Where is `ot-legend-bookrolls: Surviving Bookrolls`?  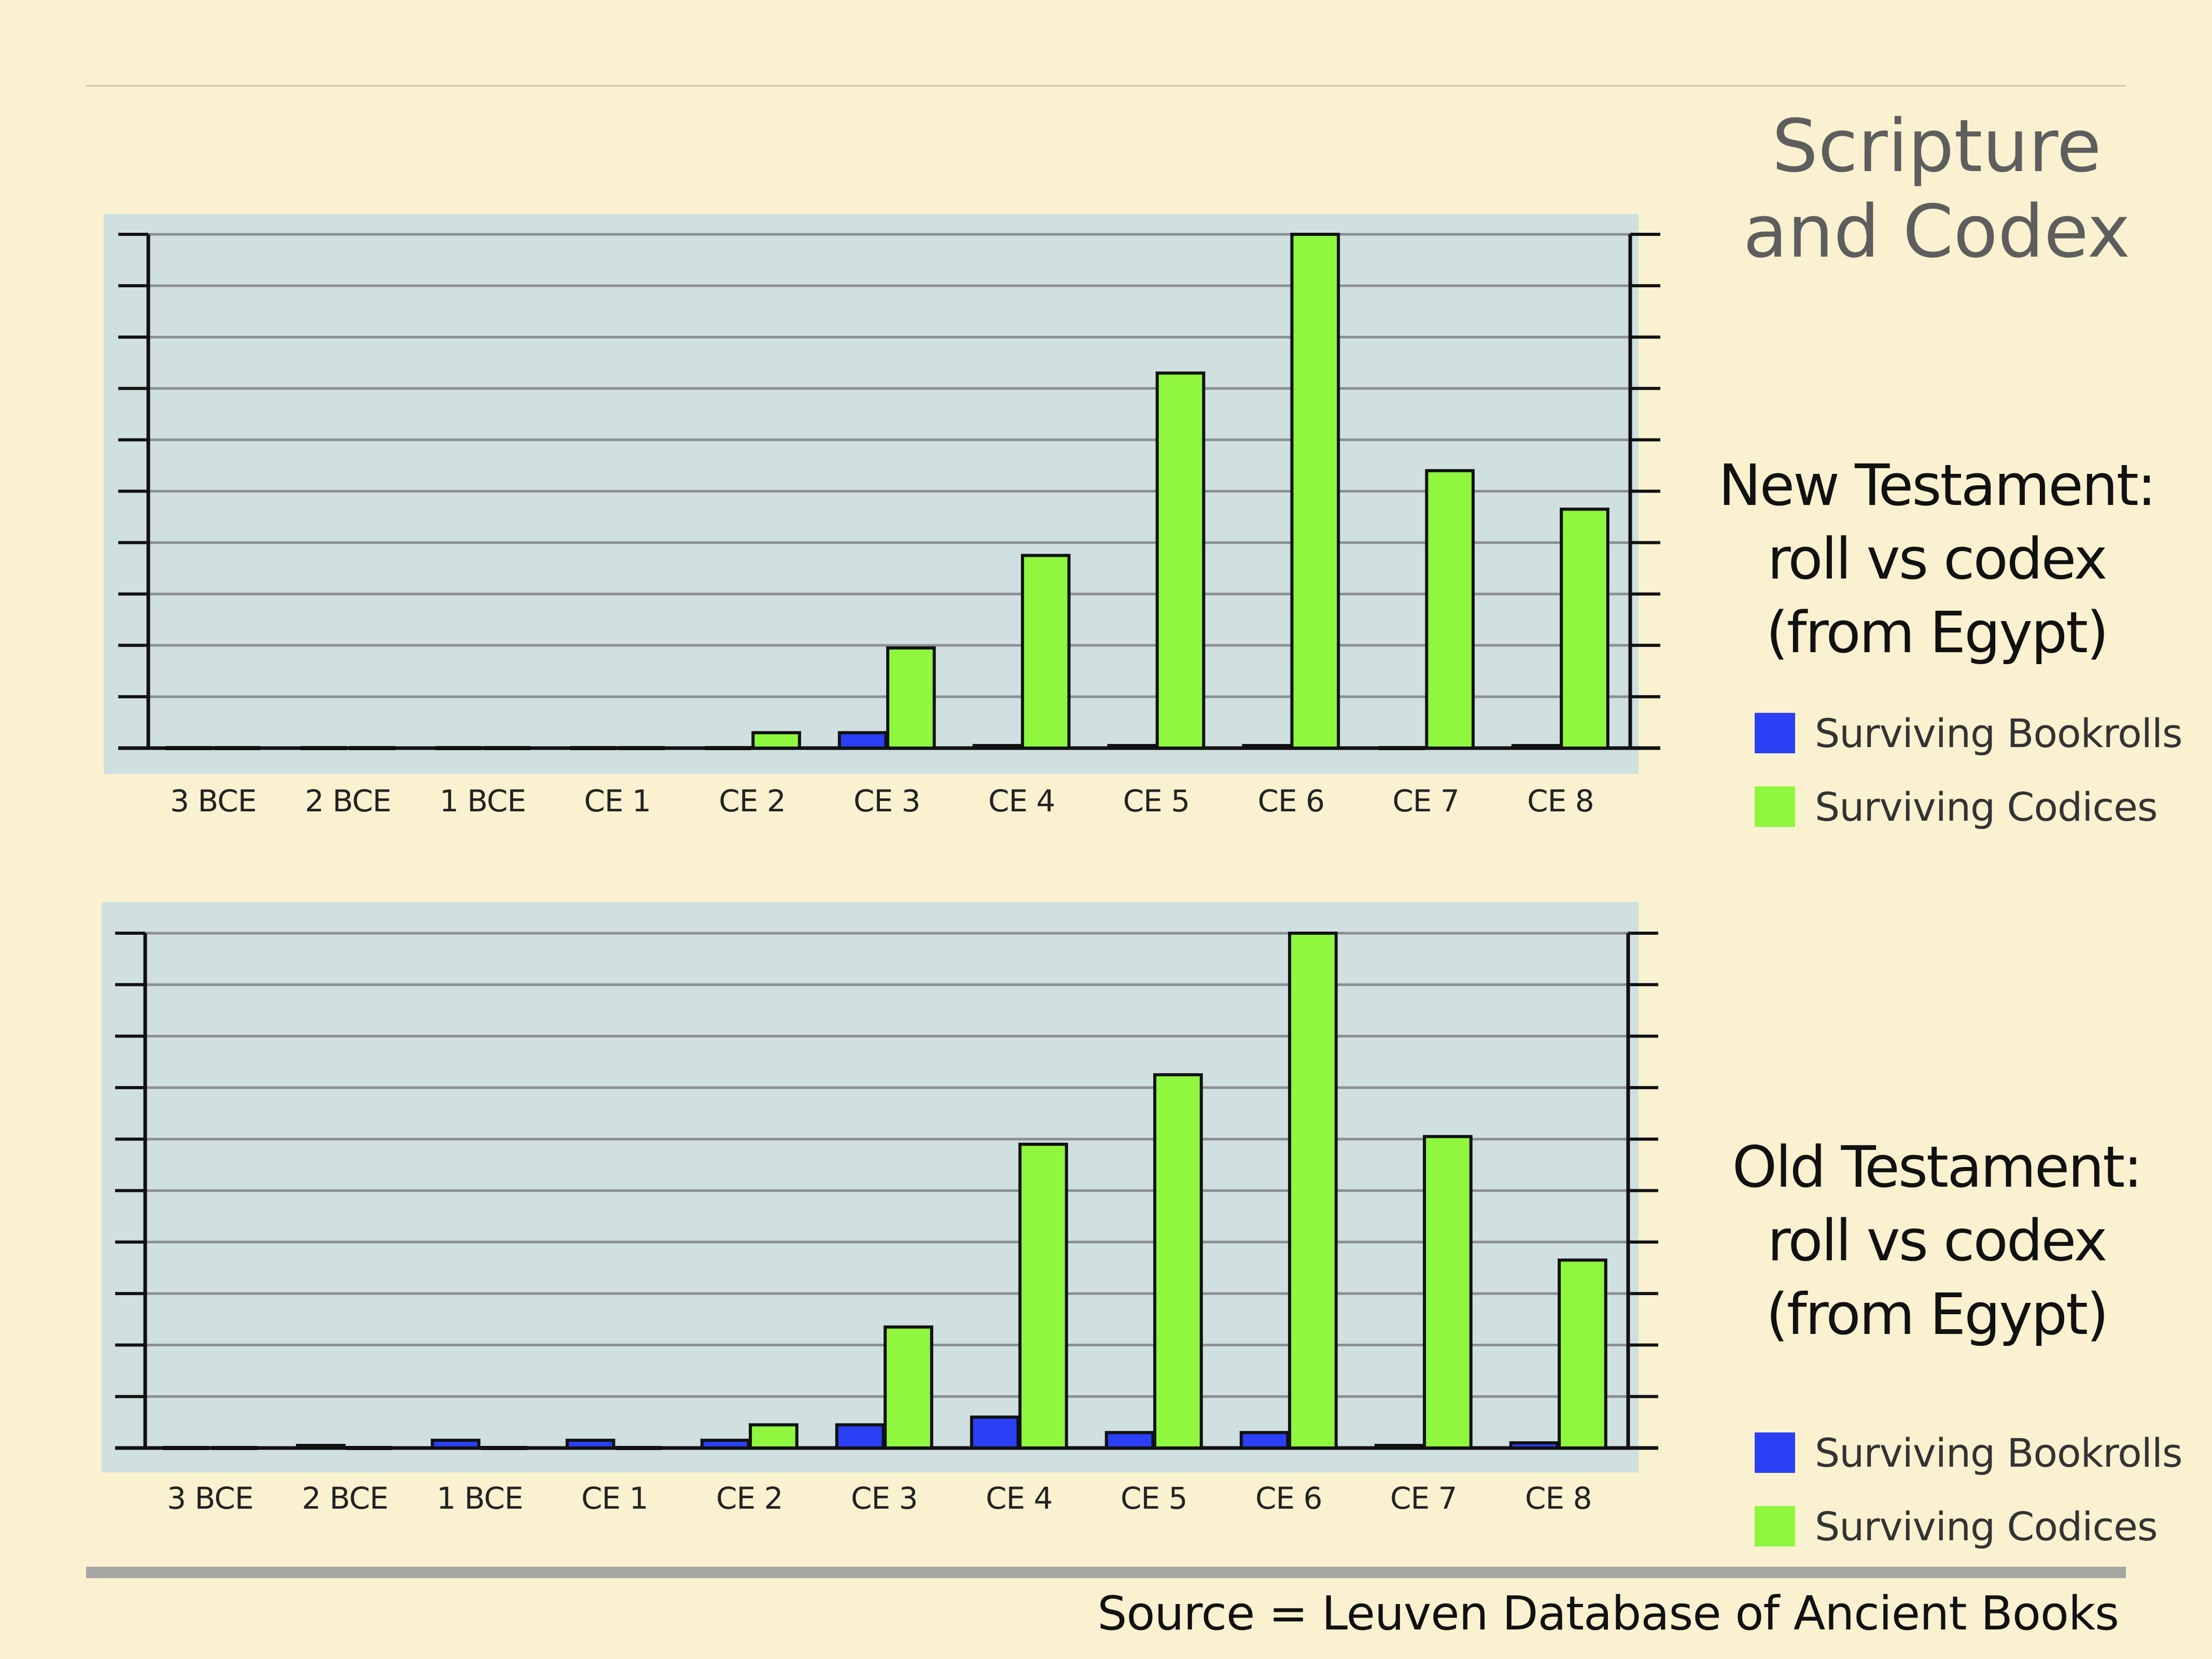
ot-legend-bookrolls: Surviving Bookrolls is located at coordinates (1968, 1452).